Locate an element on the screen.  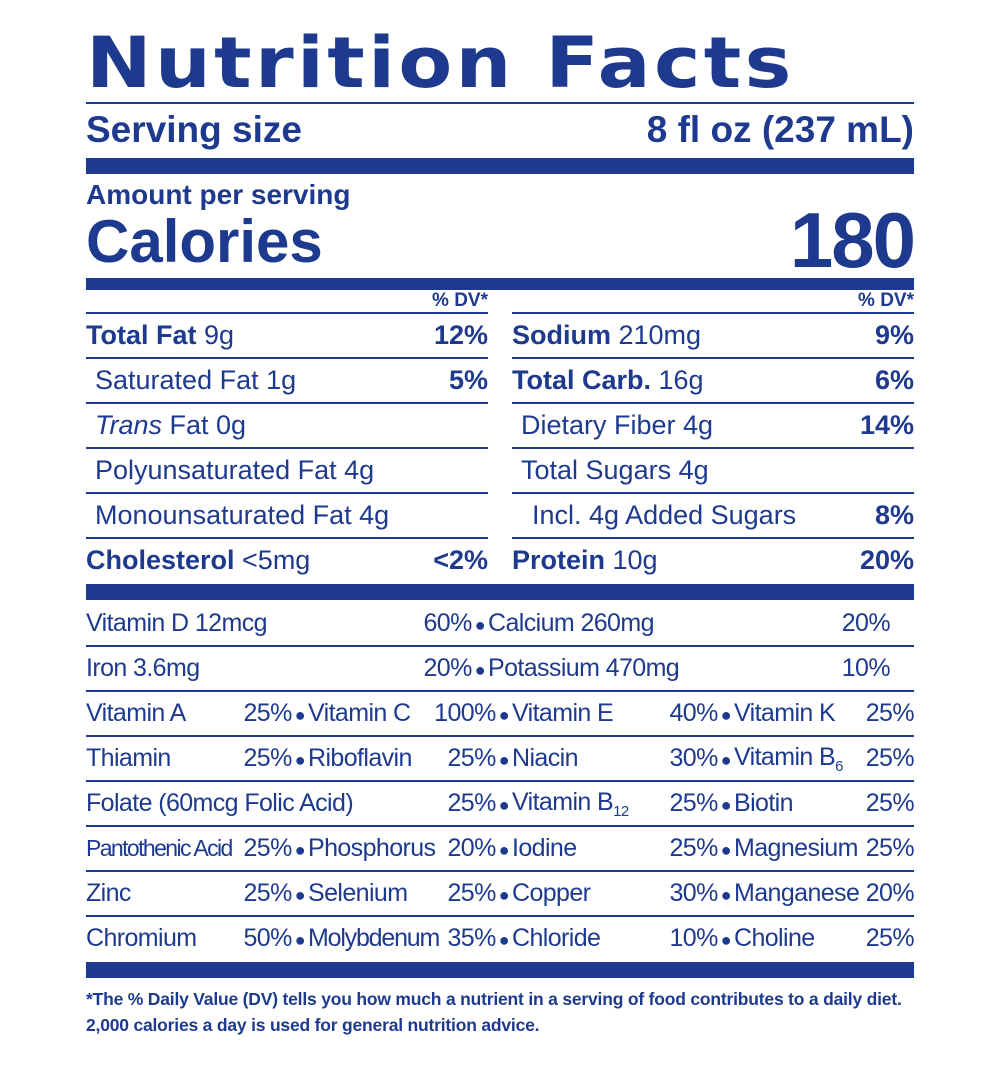
nutrient-row: Total Fat 9g 12% is located at coordinates (287, 334).